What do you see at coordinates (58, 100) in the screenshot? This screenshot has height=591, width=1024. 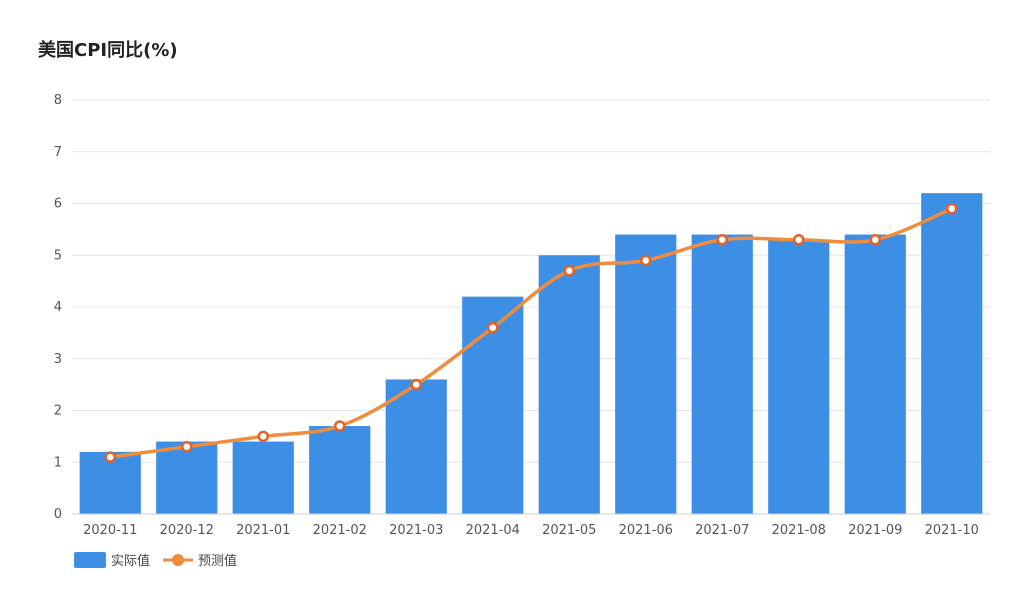 I see `y-tick-label: 8` at bounding box center [58, 100].